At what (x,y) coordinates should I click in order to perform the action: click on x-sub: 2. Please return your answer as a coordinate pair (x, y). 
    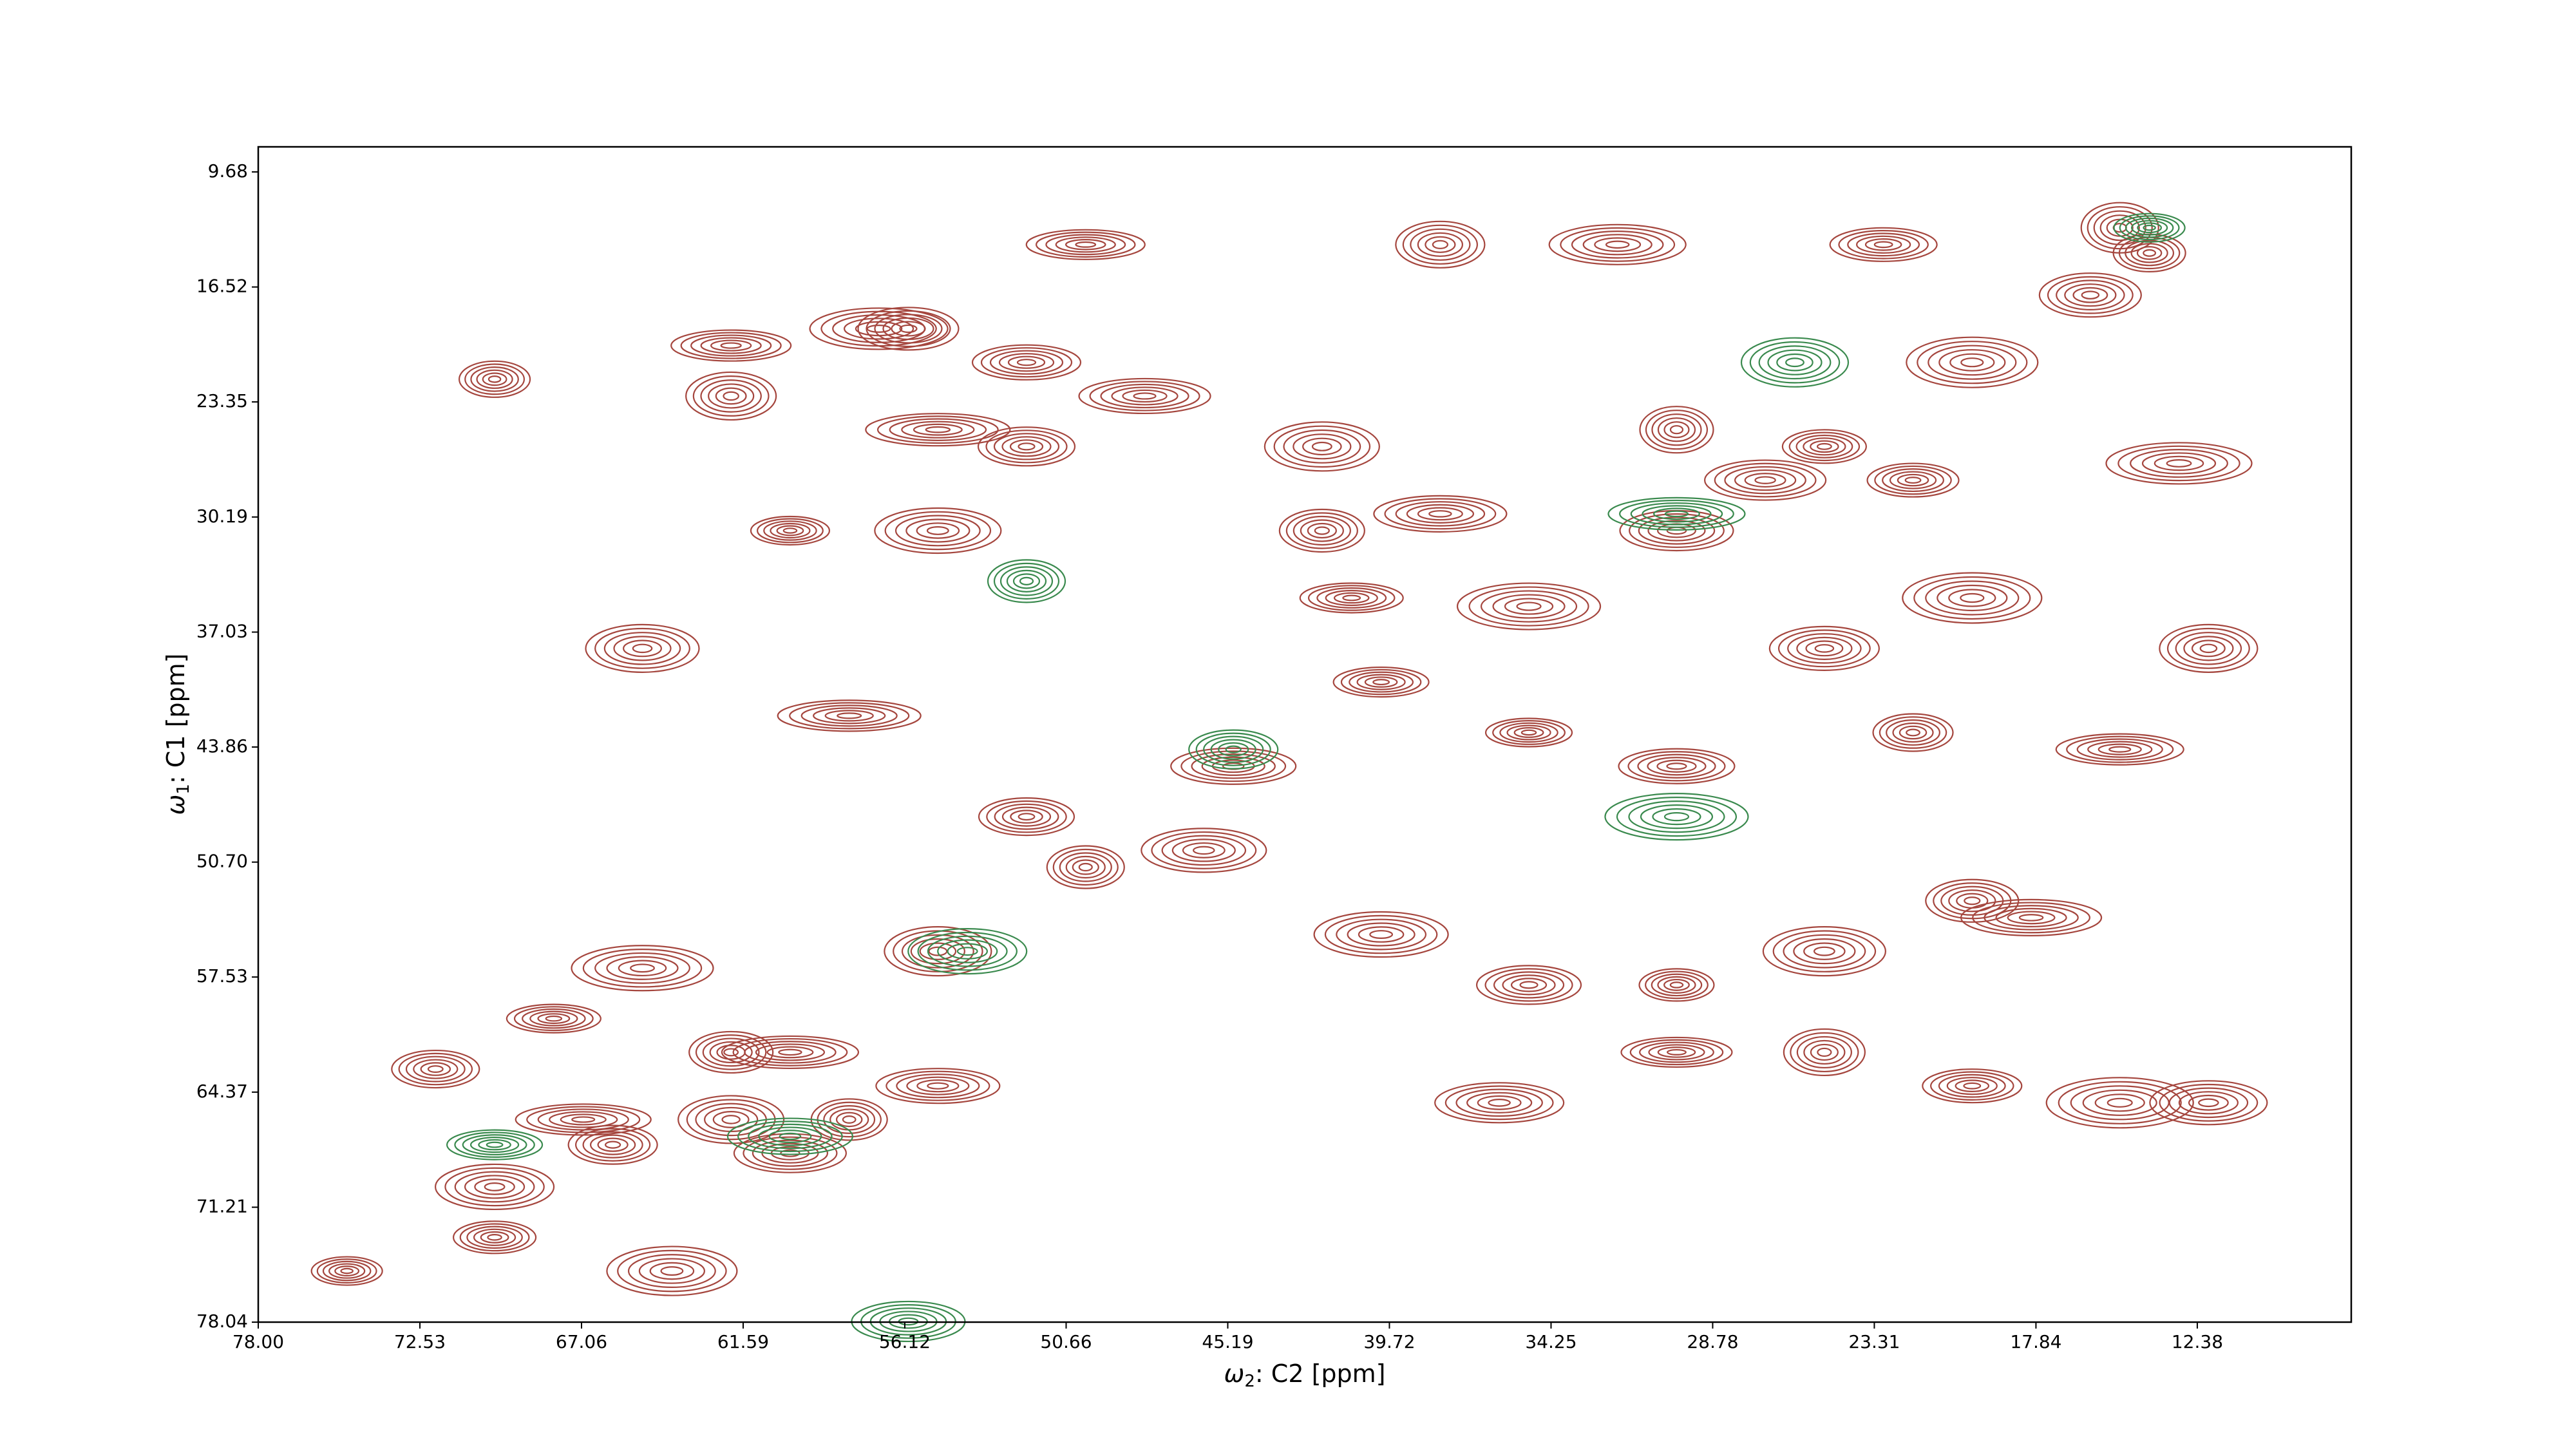
    Looking at the image, I should click on (1250, 1382).